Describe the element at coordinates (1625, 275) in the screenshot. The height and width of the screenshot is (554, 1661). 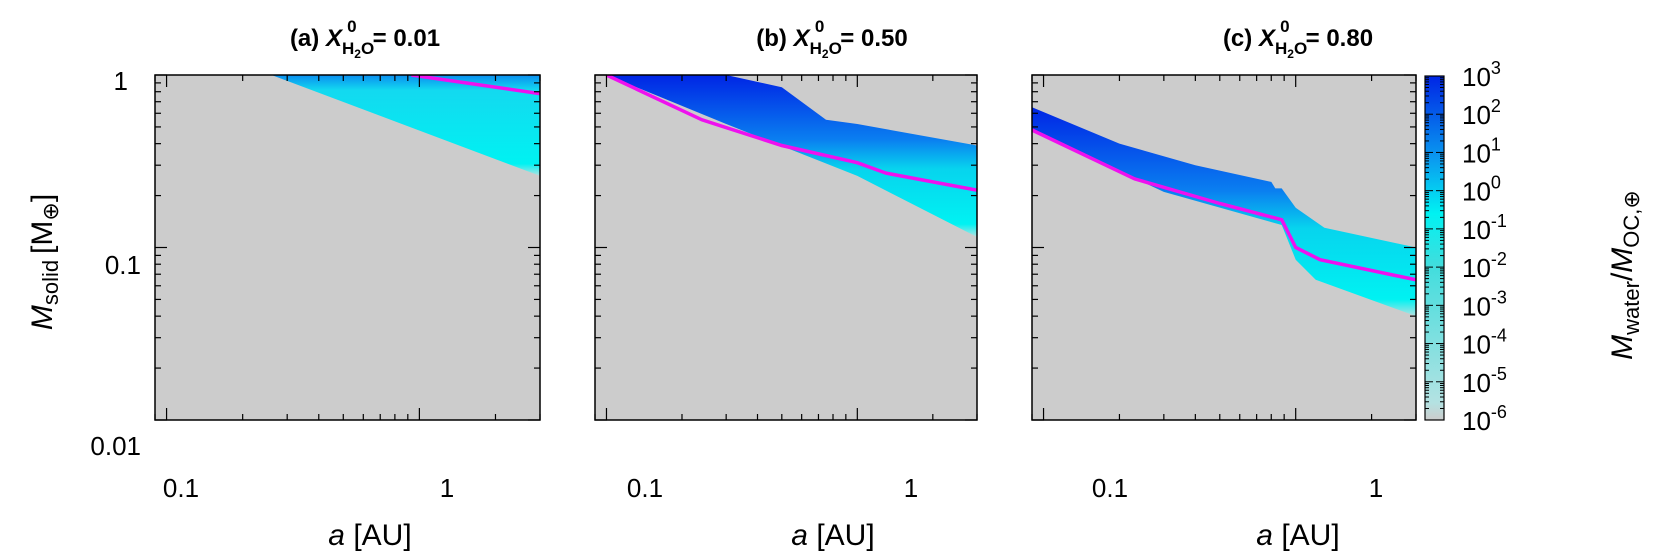
I see `colorbar-label: Mwater/MOC,⊕` at that location.